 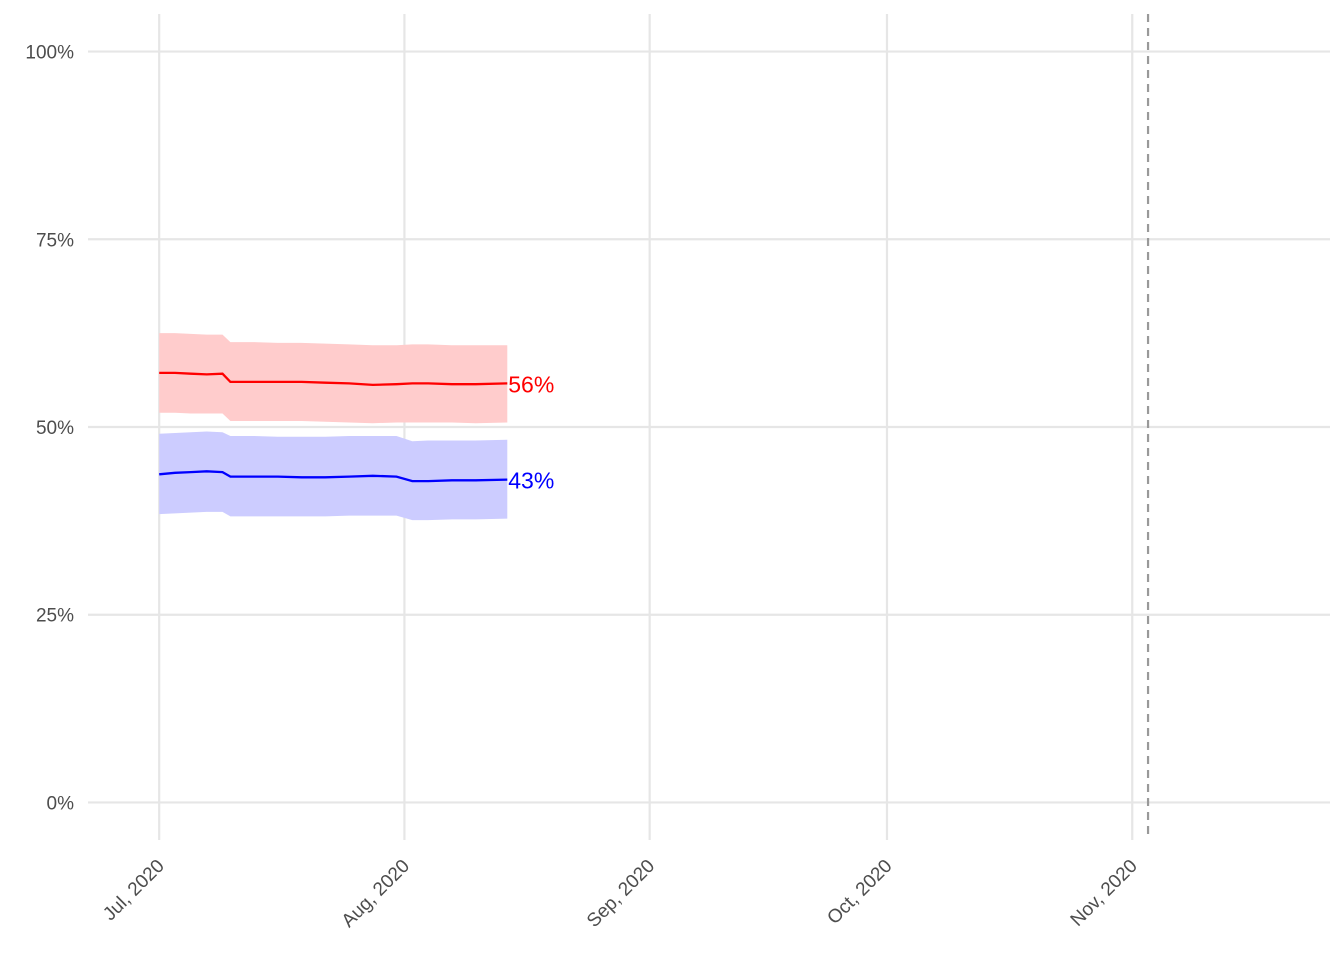 What do you see at coordinates (61, 803) in the screenshot?
I see `y-tick-label: 0%` at bounding box center [61, 803].